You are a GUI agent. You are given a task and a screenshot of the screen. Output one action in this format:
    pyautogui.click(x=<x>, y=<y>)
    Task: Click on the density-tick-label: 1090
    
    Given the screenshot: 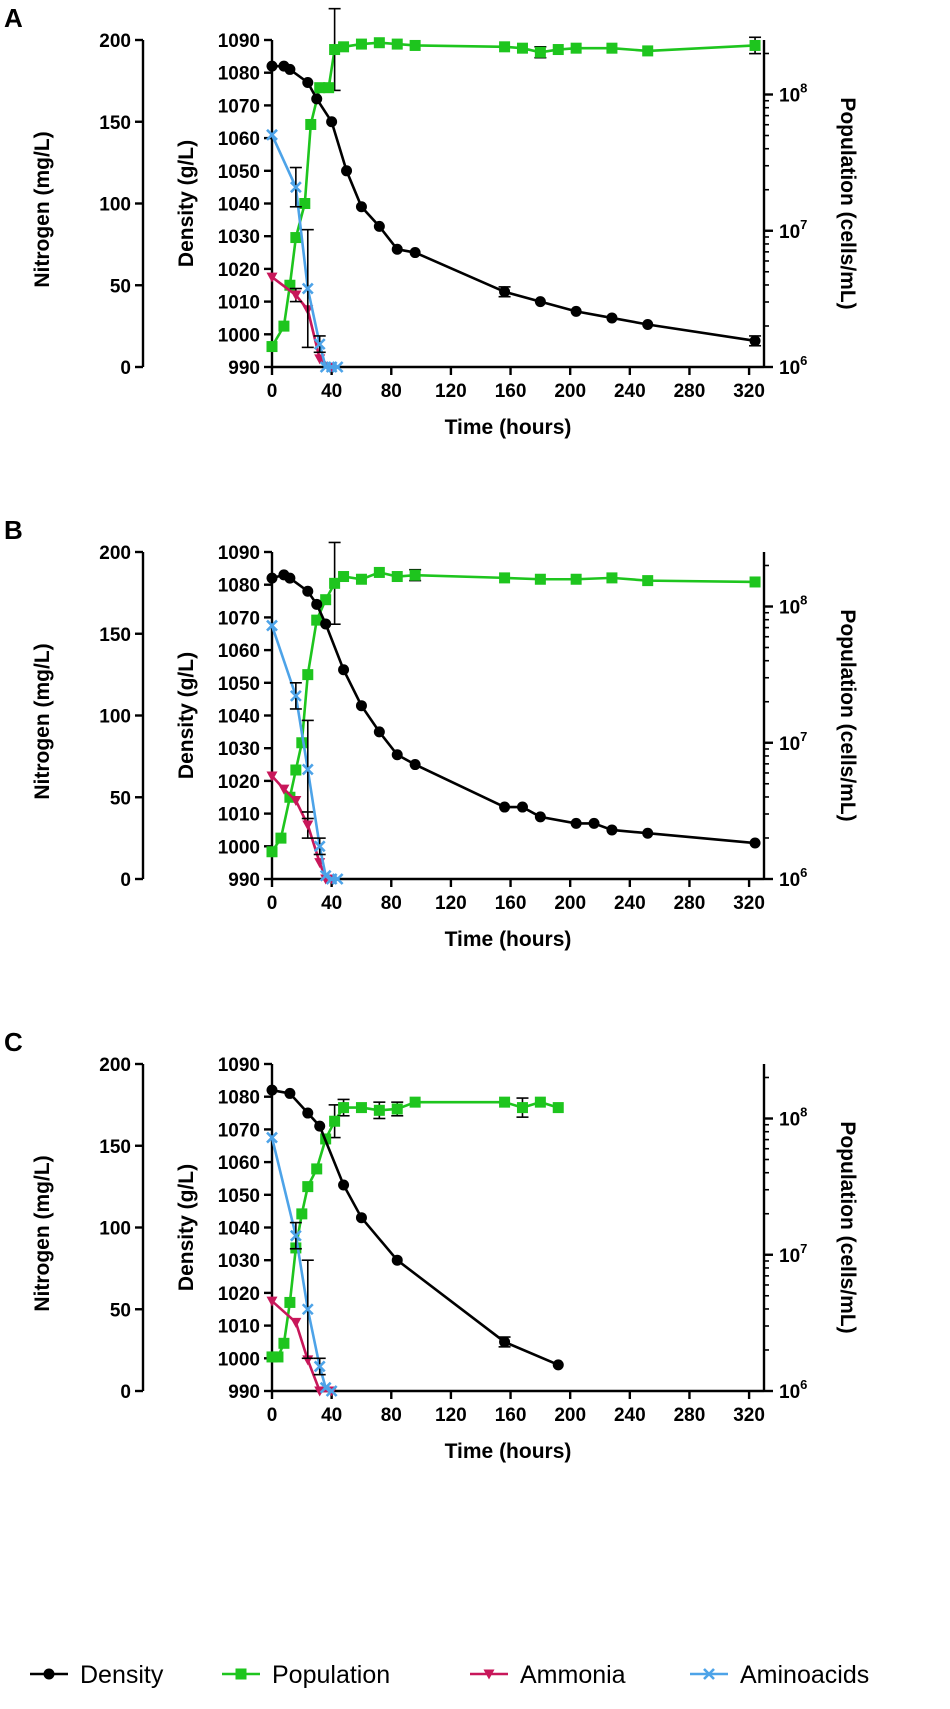 What is the action you would take?
    pyautogui.click(x=239, y=41)
    